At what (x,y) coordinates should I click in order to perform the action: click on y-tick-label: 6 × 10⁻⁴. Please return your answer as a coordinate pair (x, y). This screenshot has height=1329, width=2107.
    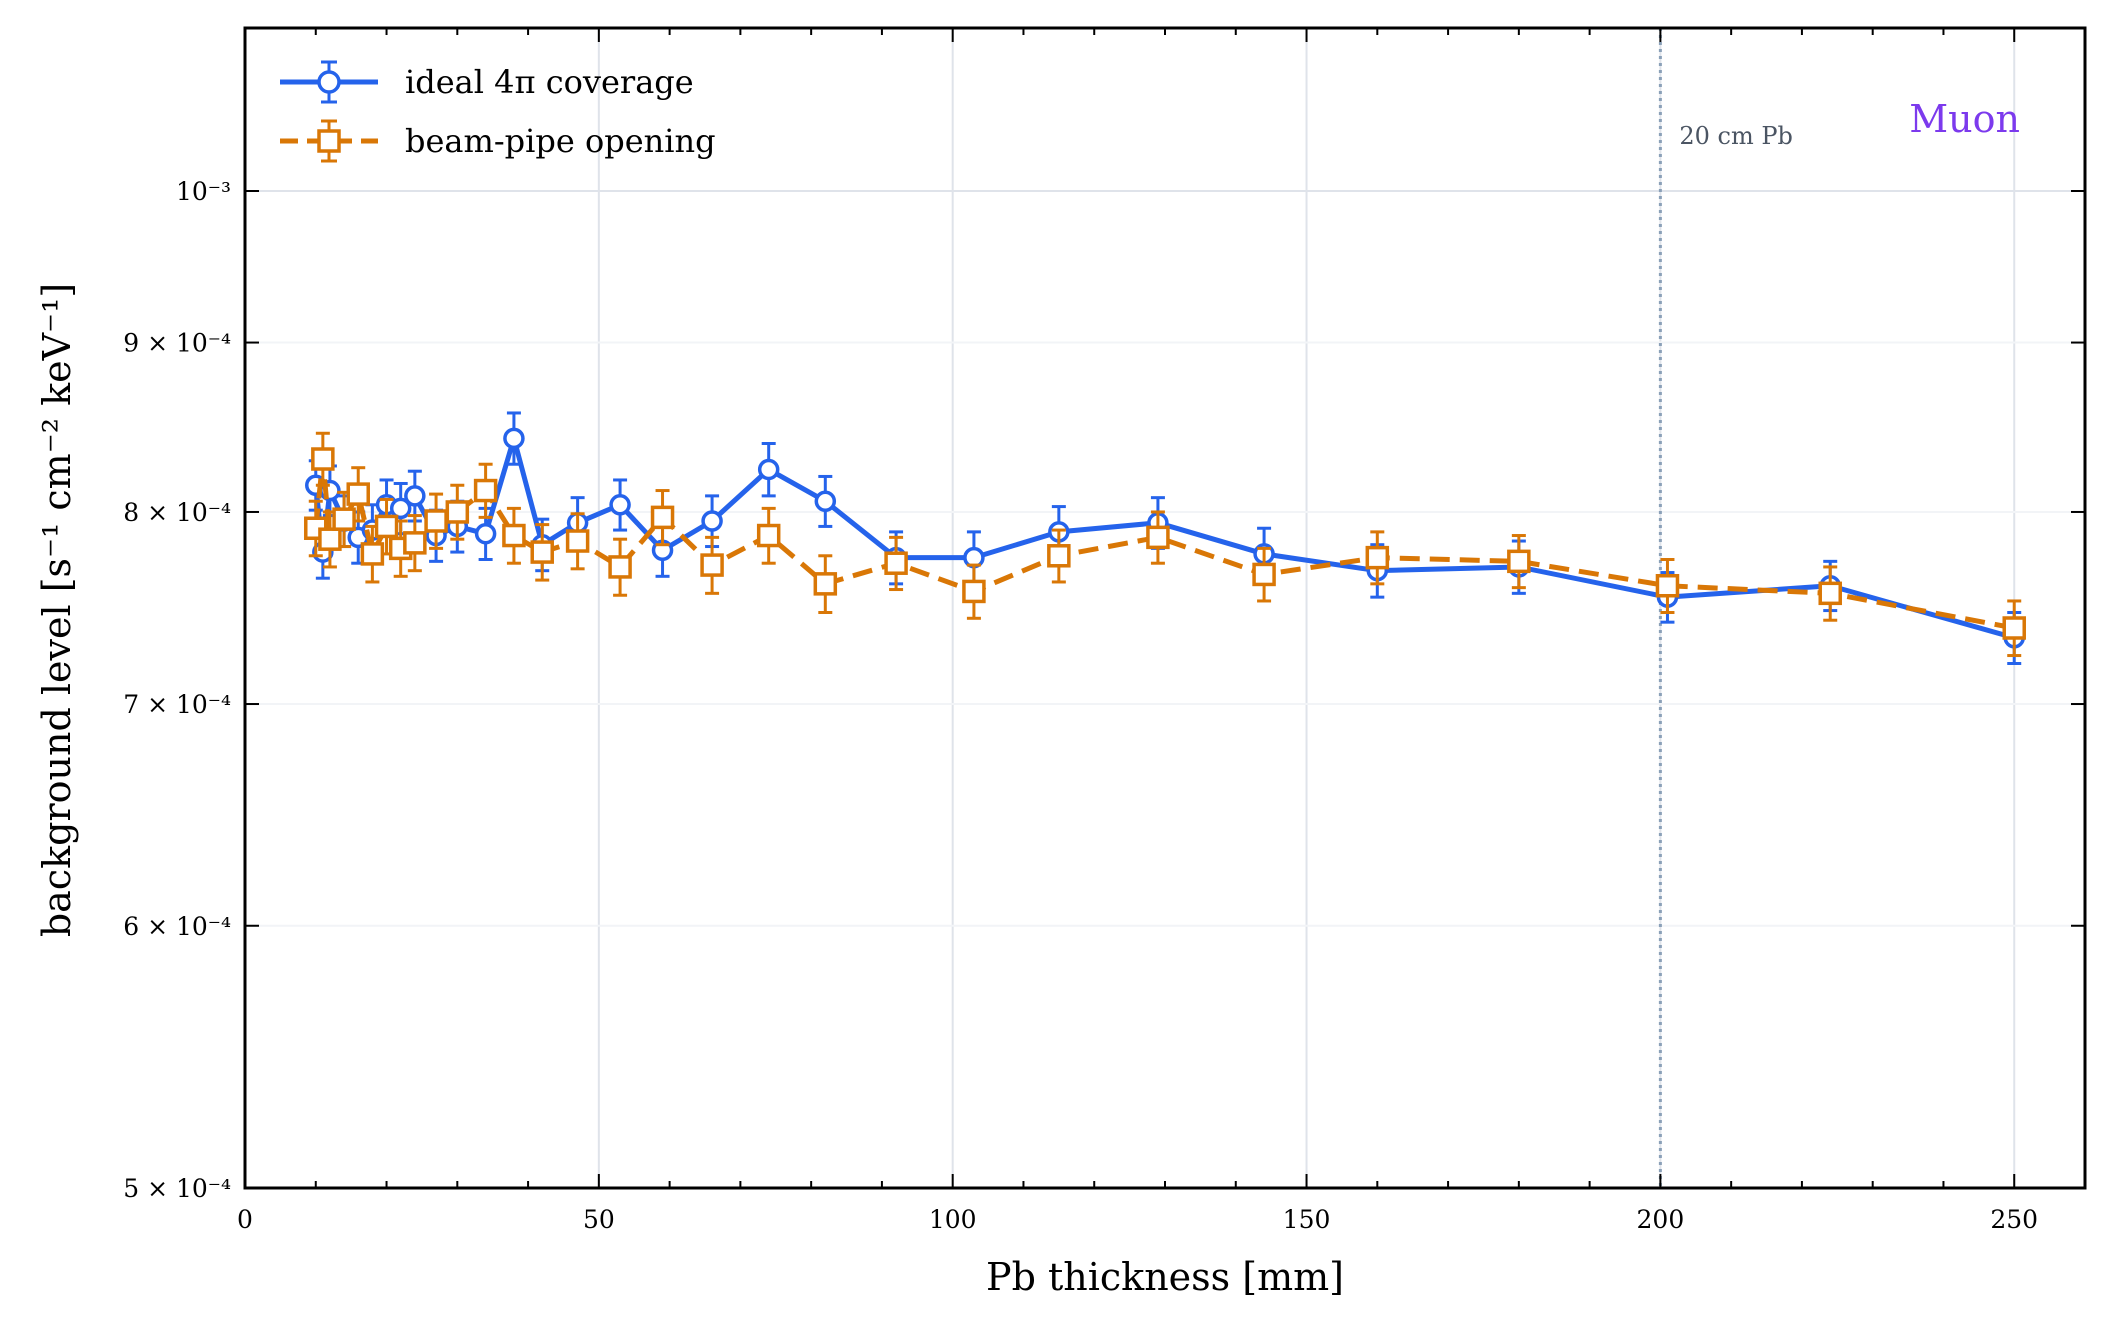
    Looking at the image, I should click on (177, 926).